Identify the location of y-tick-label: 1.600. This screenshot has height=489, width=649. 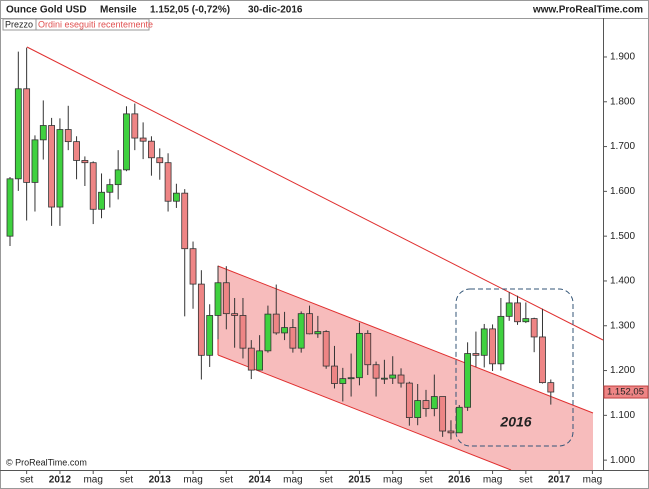
(622, 191).